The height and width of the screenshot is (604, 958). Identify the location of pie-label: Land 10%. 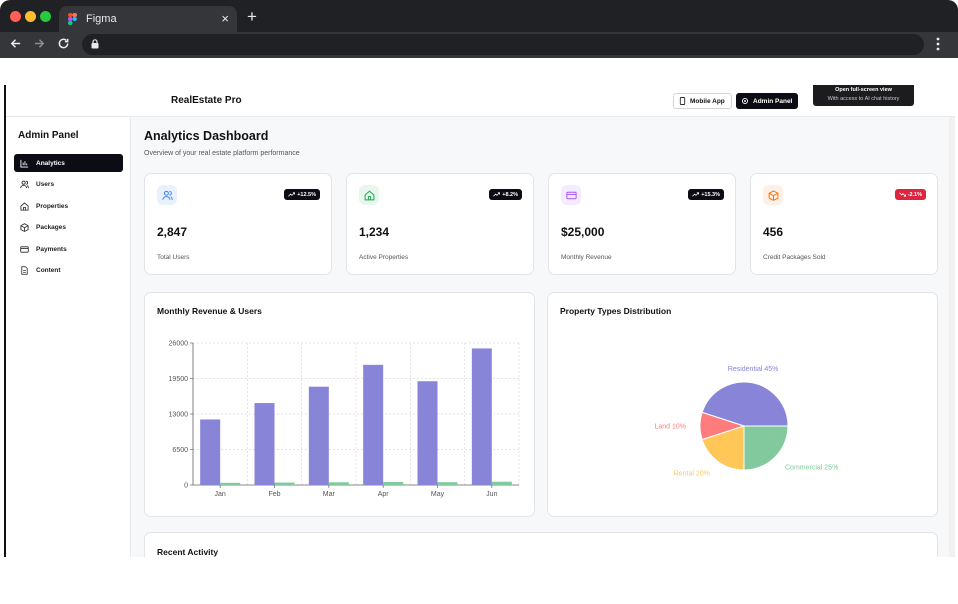
(670, 427).